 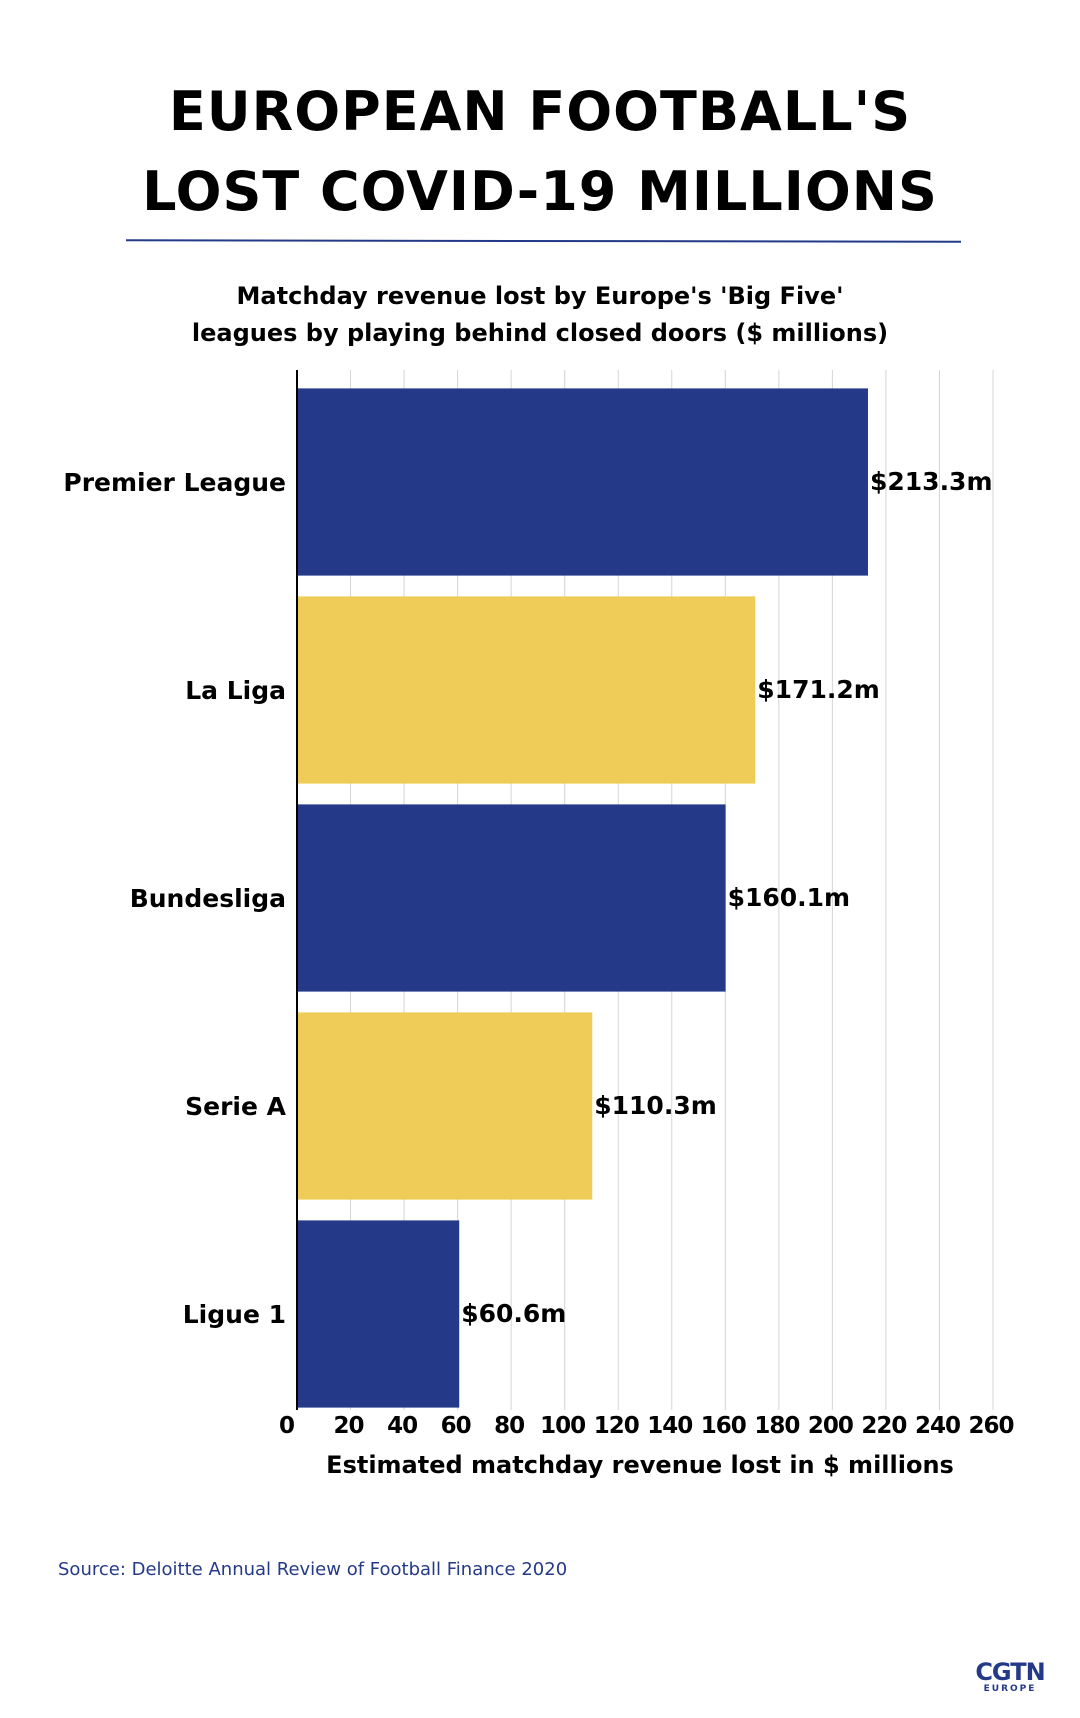 What do you see at coordinates (990, 1426) in the screenshot?
I see `x-tick-label-260: 260` at bounding box center [990, 1426].